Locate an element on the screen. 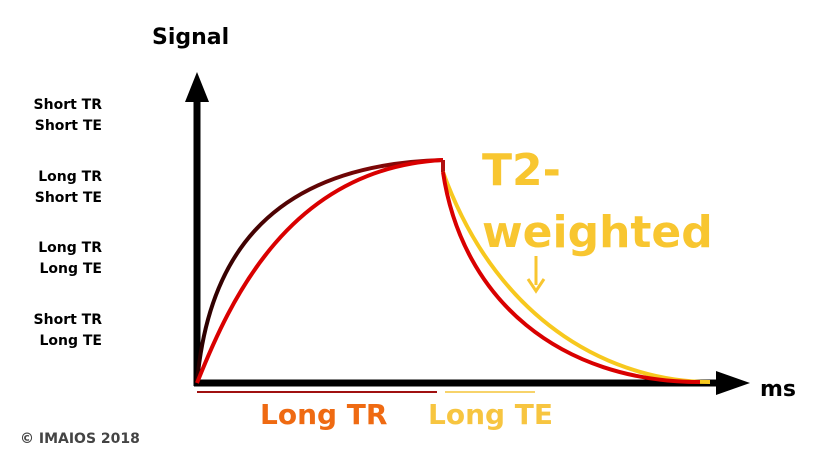 This screenshot has width=825, height=455. t2-weighted-line1: T2- is located at coordinates (521, 170).